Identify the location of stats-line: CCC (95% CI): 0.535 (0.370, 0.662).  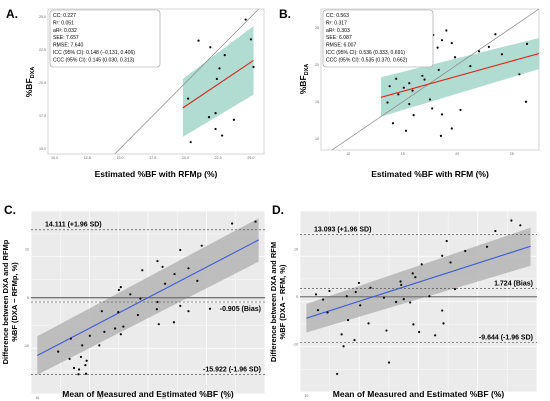
(367, 60).